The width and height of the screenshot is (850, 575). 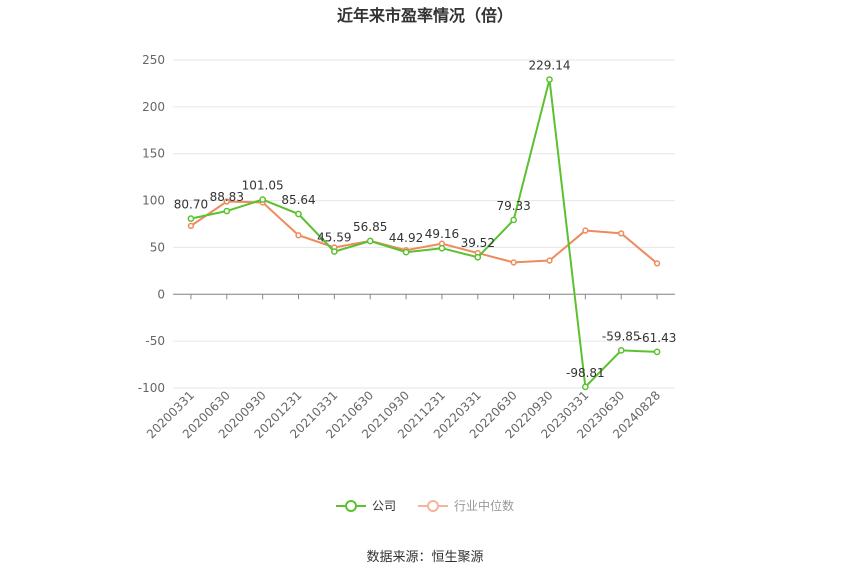 What do you see at coordinates (550, 66) in the screenshot?
I see `company-data-label: 229.14` at bounding box center [550, 66].